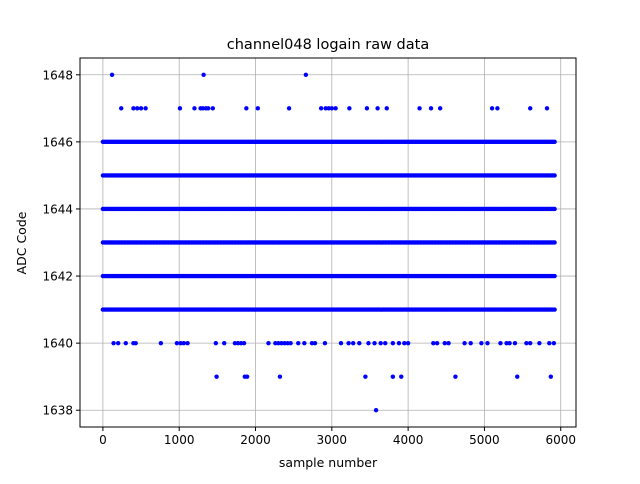 The width and height of the screenshot is (640, 484). What do you see at coordinates (57, 344) in the screenshot?
I see `y-tick-label: 1640` at bounding box center [57, 344].